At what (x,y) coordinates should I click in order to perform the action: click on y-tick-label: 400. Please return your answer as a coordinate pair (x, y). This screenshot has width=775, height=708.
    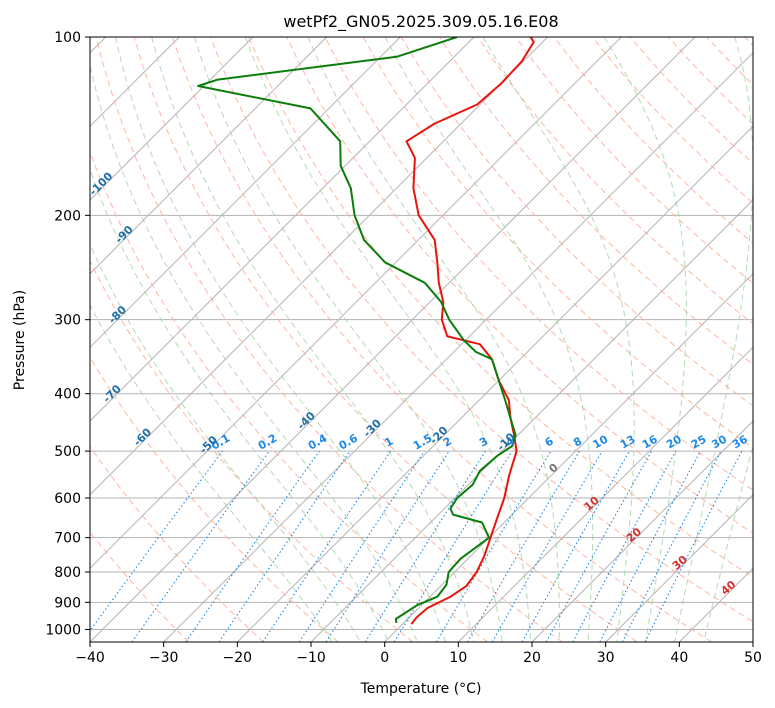
    Looking at the image, I should click on (67, 395).